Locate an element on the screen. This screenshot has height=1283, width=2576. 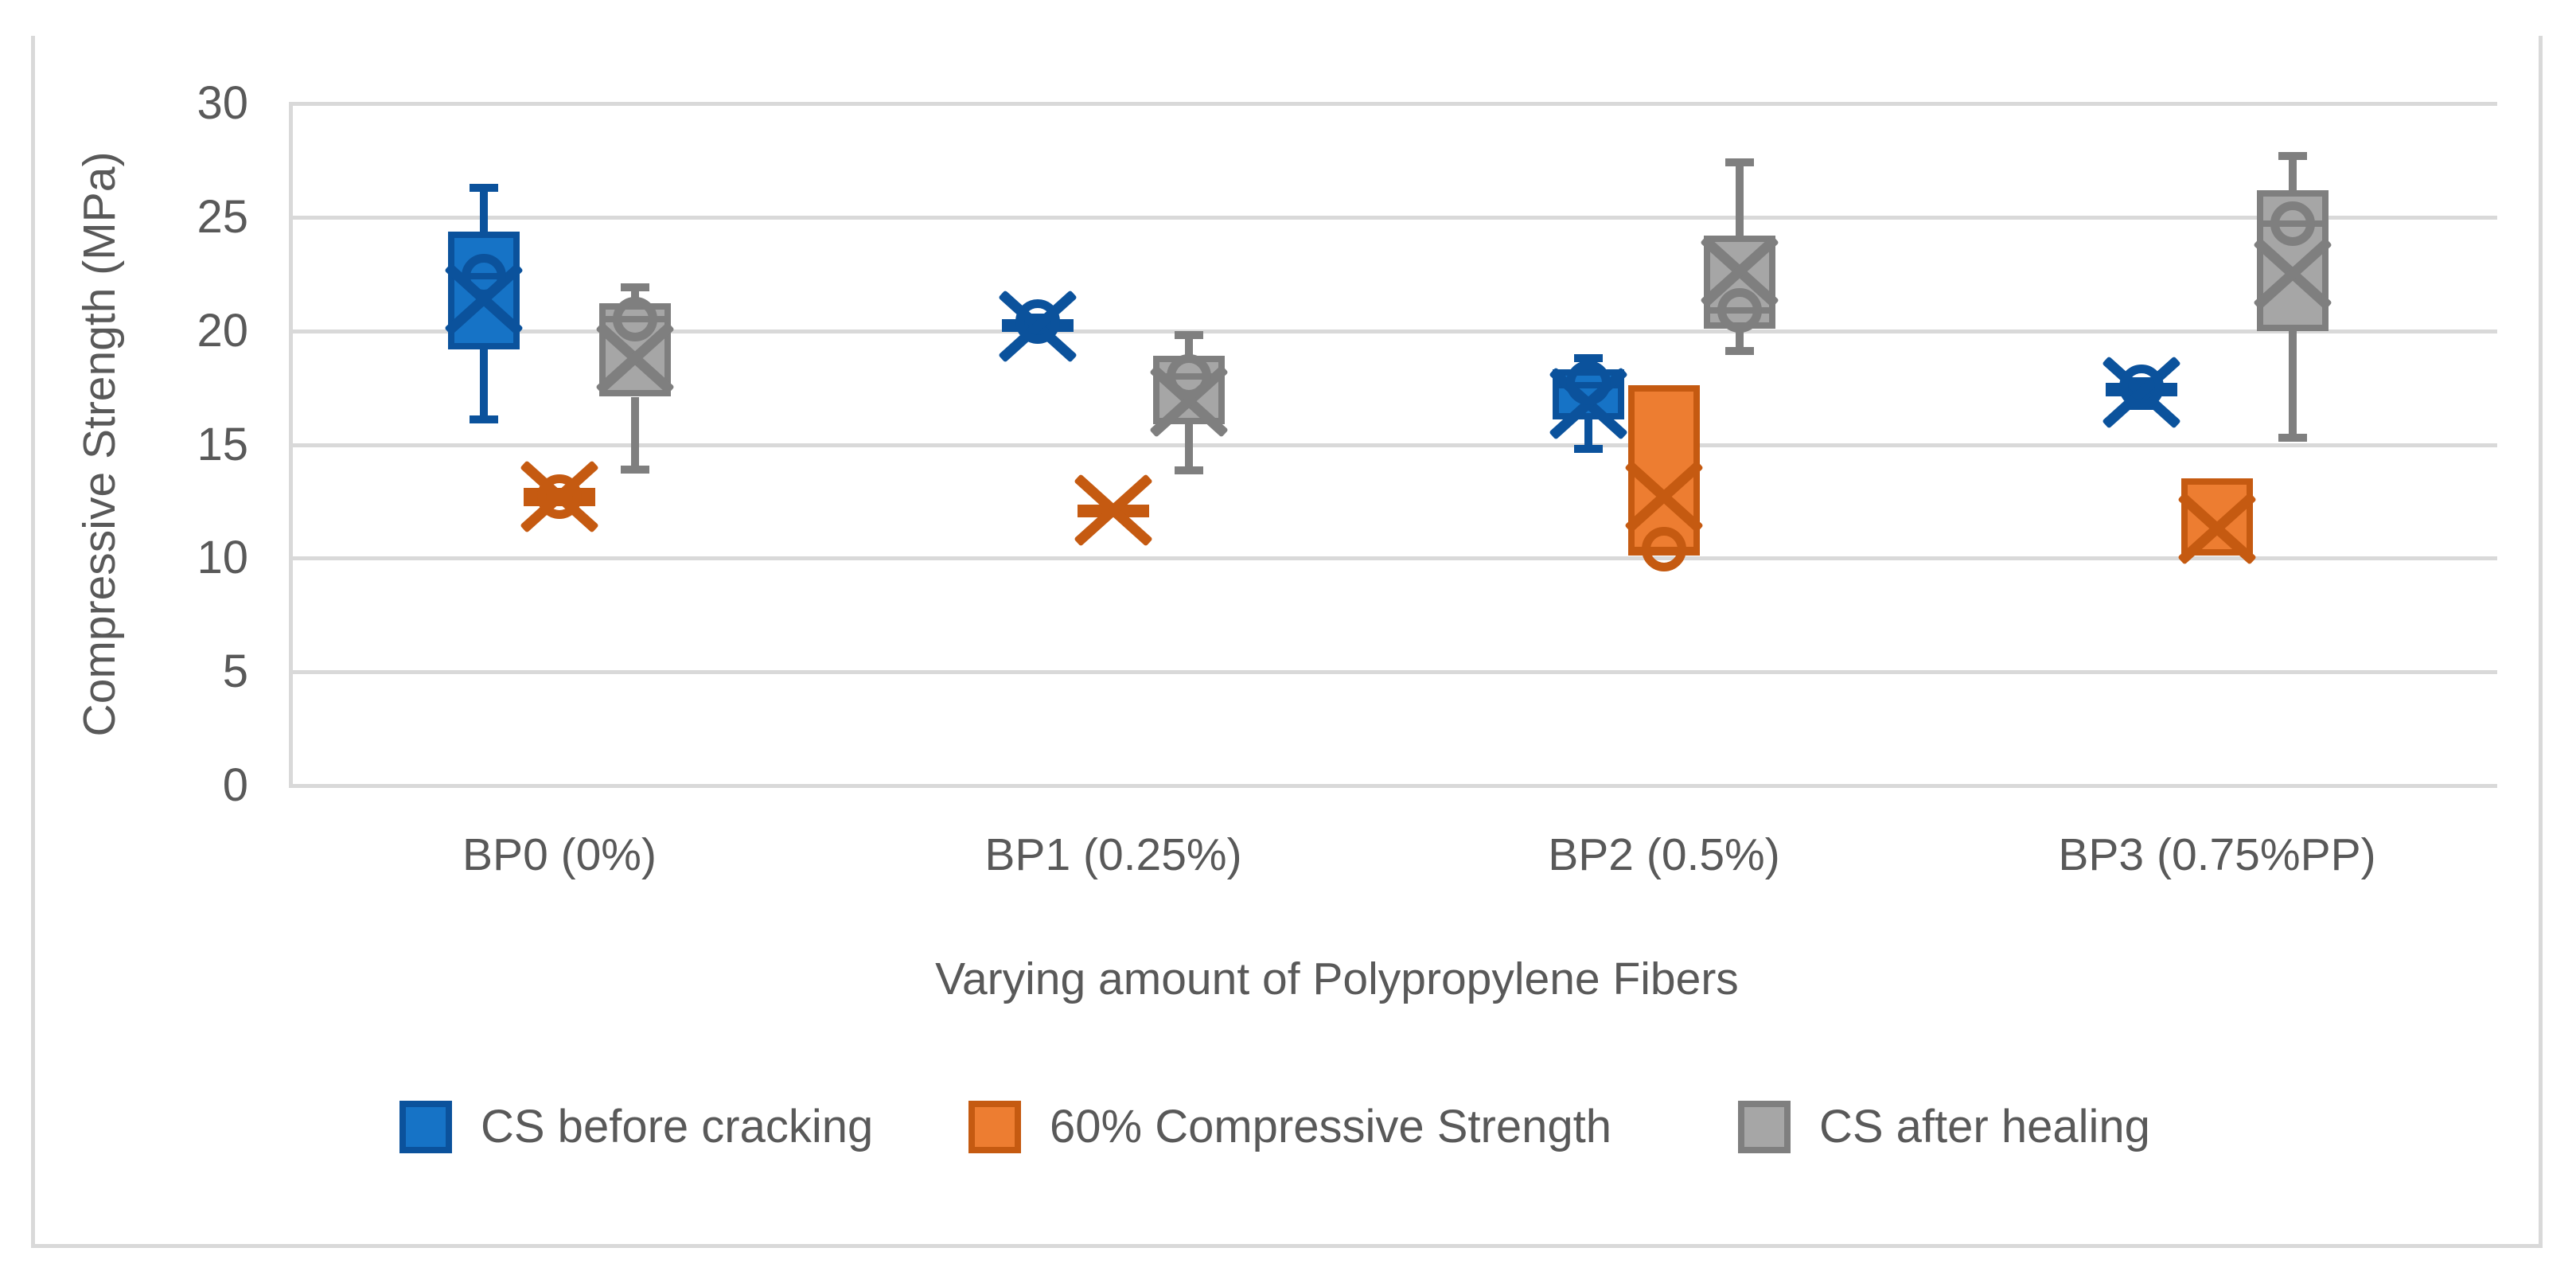
legend-item-cs-after-healing: CS after healing is located at coordinates (1944, 1127).